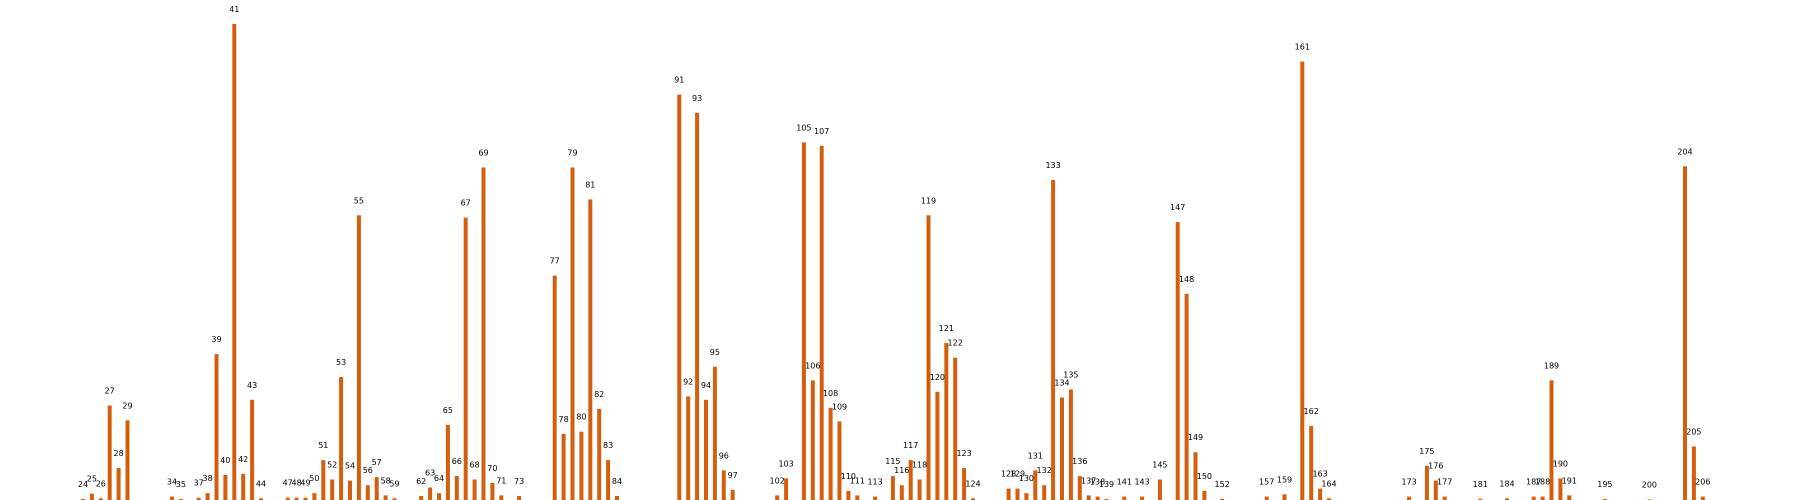 The height and width of the screenshot is (500, 1800). I want to click on bar-label-52: 52, so click(332, 465).